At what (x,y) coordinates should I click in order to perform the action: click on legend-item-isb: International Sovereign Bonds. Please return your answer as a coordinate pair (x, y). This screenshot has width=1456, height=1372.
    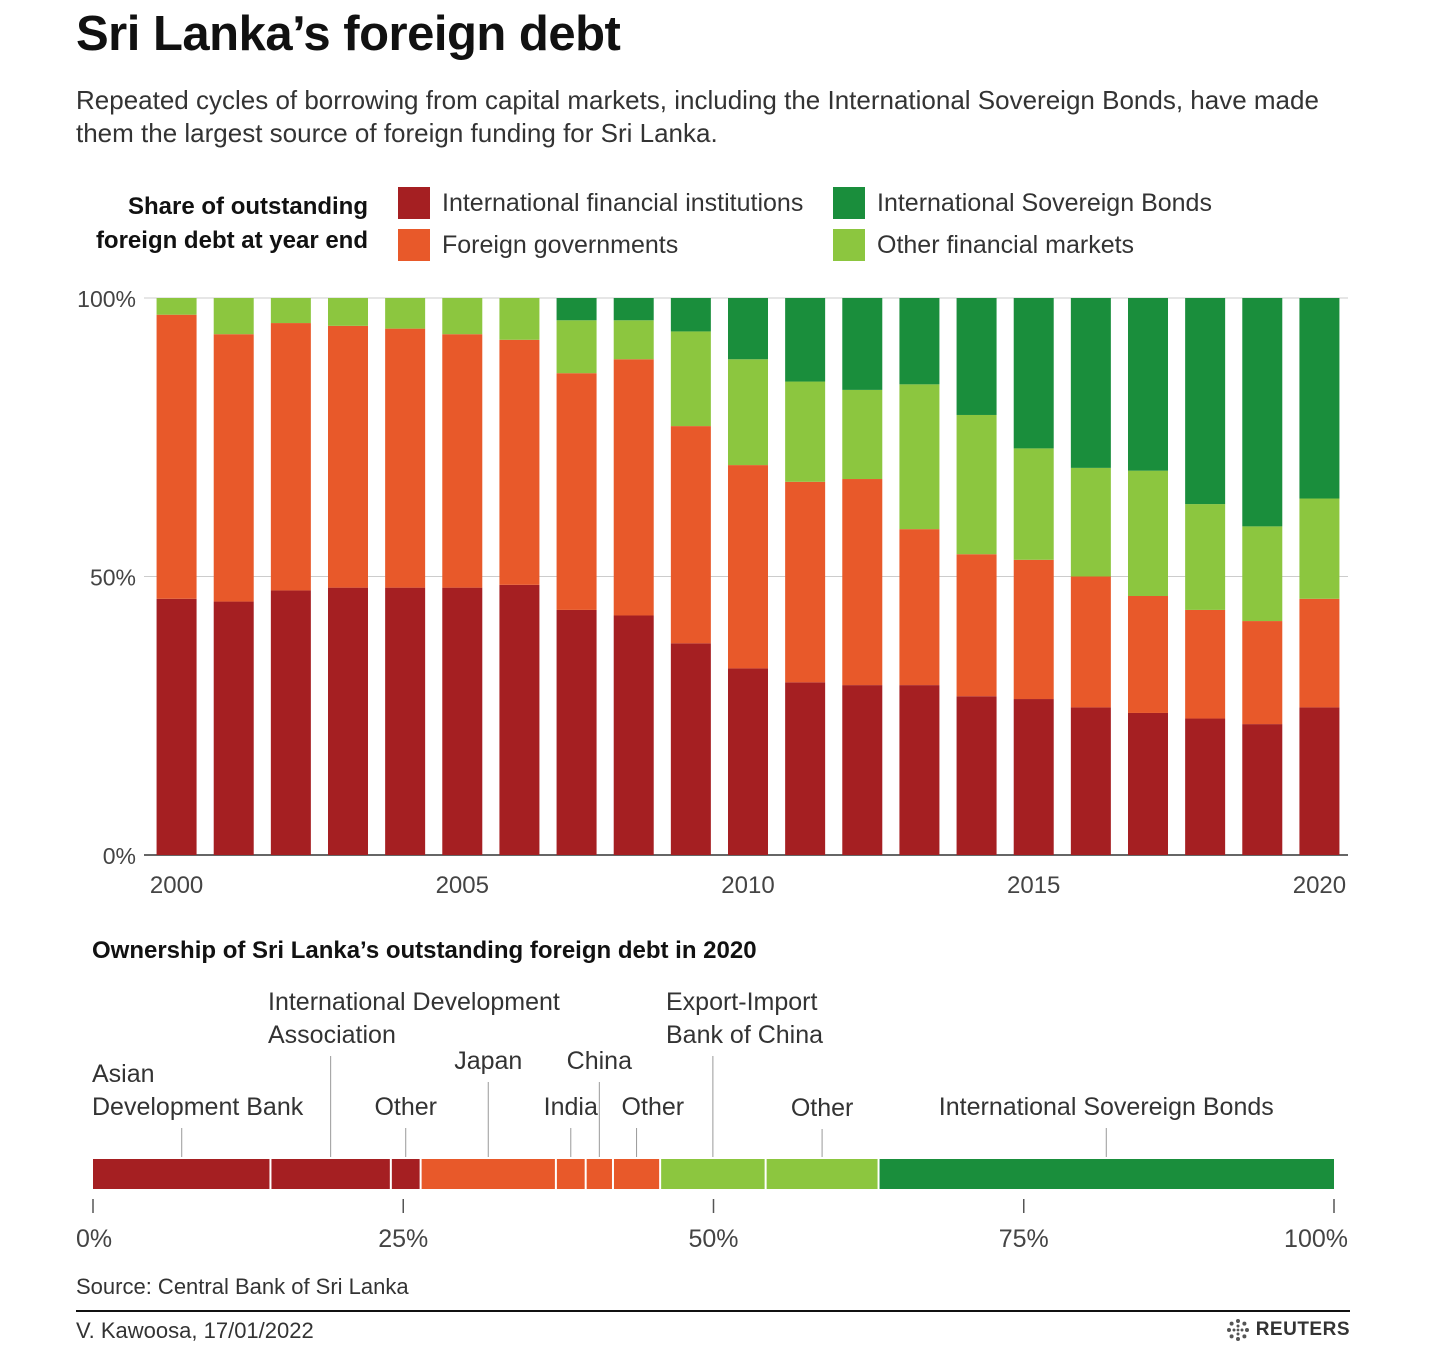
    Looking at the image, I should click on (1022, 203).